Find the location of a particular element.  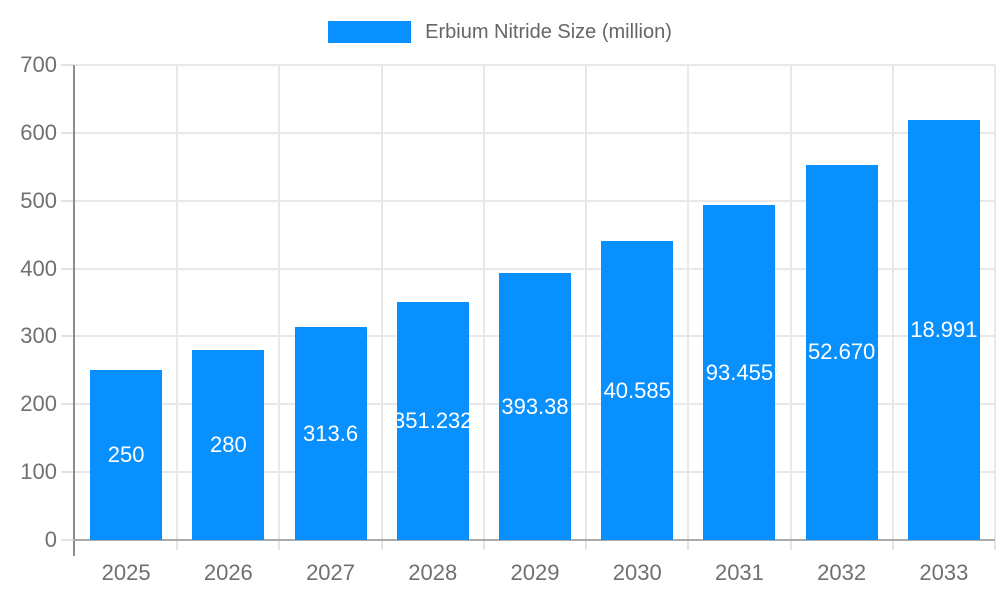

bar: 40.585 is located at coordinates (637, 390).